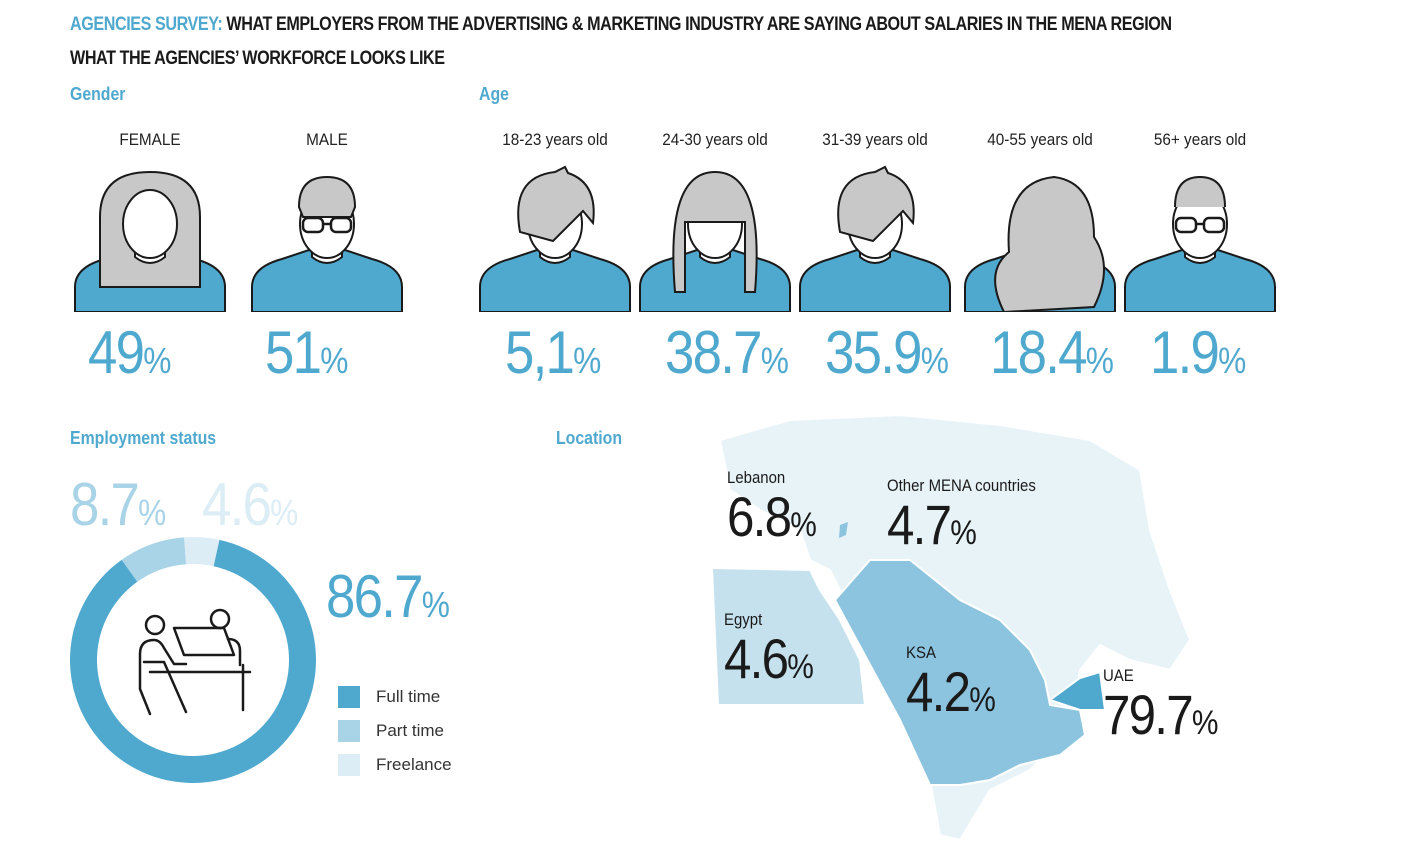  I want to click on person-female-icon, so click(150, 239).